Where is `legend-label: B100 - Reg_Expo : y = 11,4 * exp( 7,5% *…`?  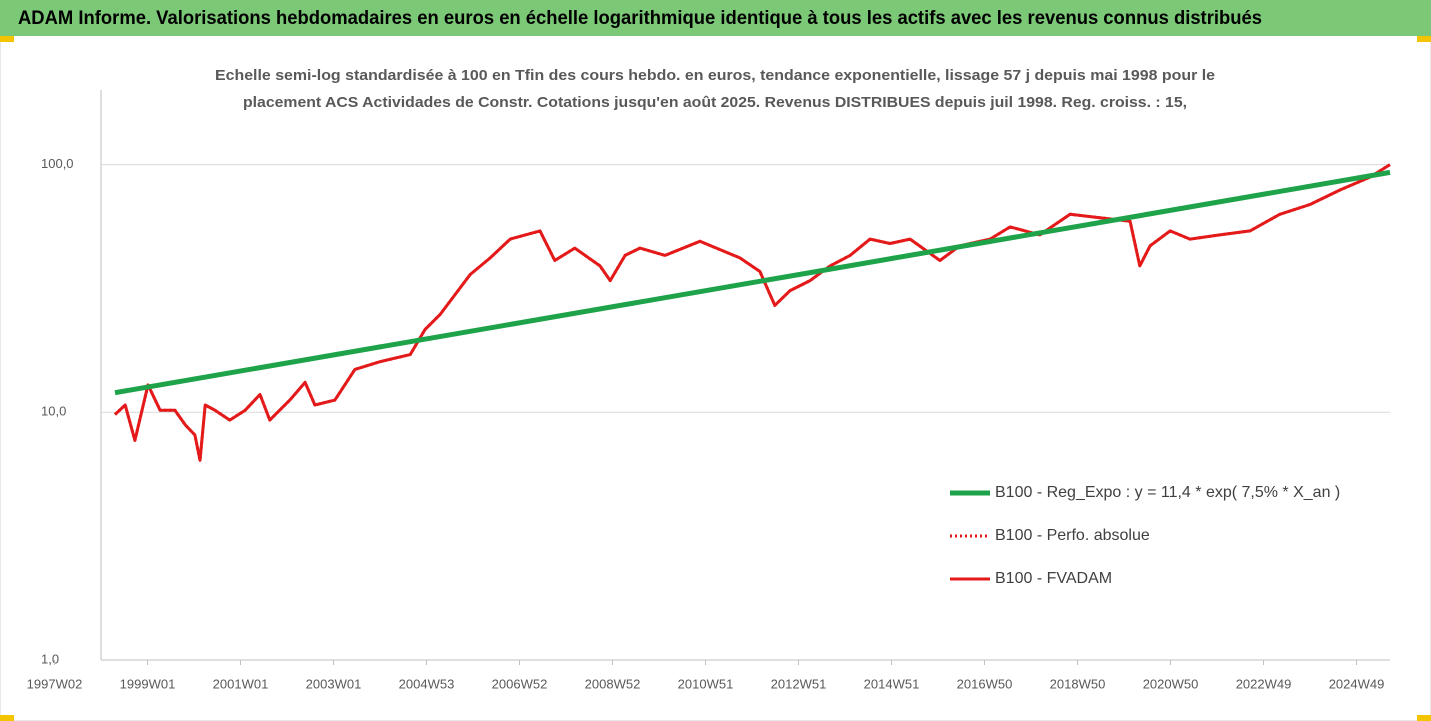 legend-label: B100 - Reg_Expo : y = 11,4 * exp( 7,5% *… is located at coordinates (1167, 492).